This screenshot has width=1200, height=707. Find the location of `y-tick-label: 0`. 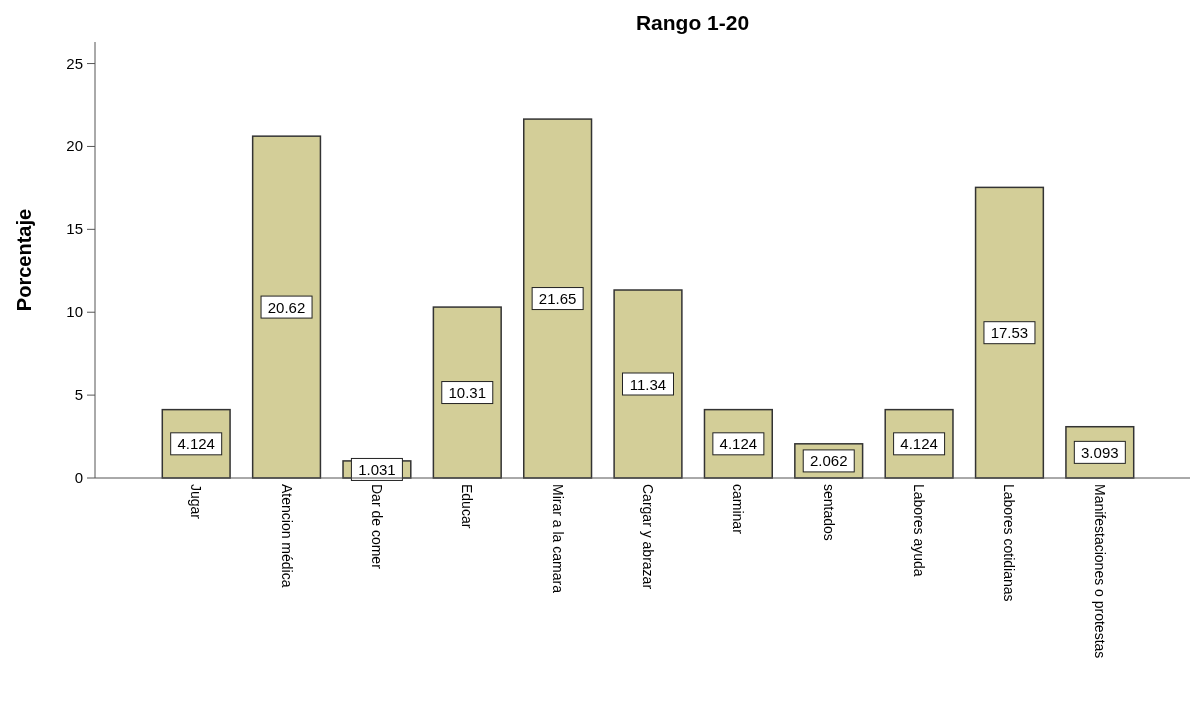

y-tick-label: 0 is located at coordinates (78, 477).